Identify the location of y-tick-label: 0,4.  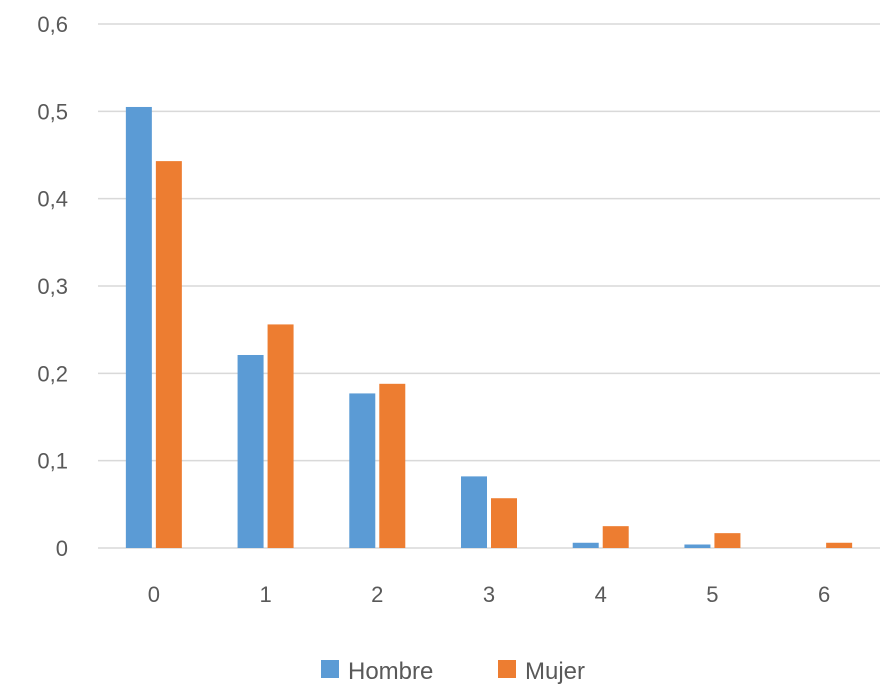
(52, 199).